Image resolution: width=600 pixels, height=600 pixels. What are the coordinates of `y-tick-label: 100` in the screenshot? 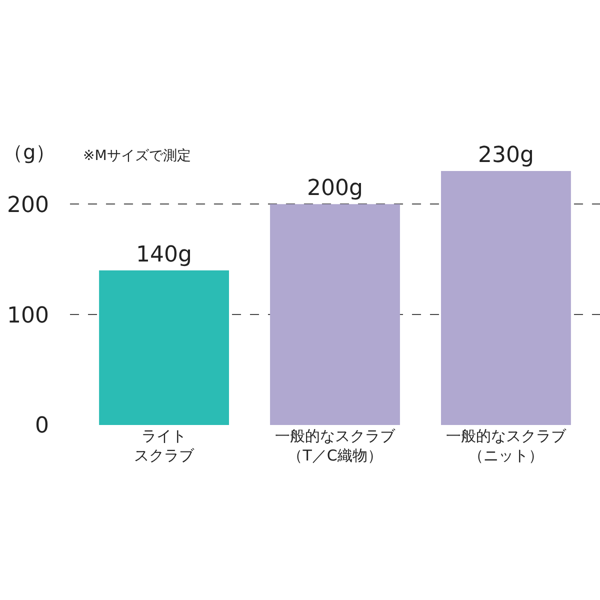 It's located at (28, 315).